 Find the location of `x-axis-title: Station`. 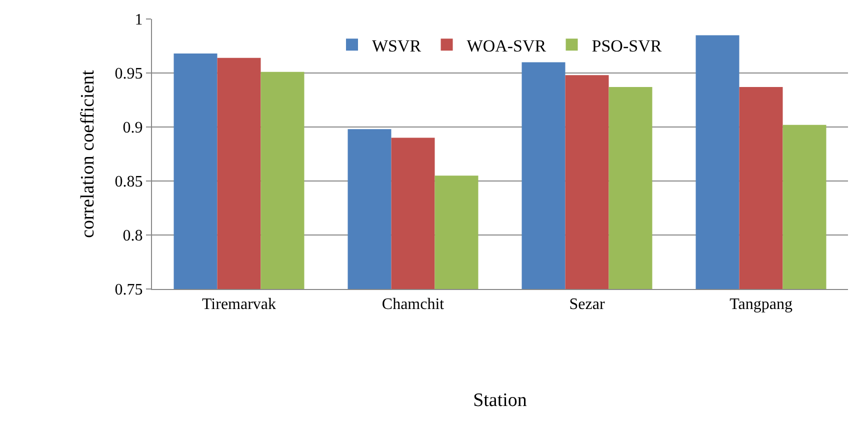

x-axis-title: Station is located at coordinates (500, 400).